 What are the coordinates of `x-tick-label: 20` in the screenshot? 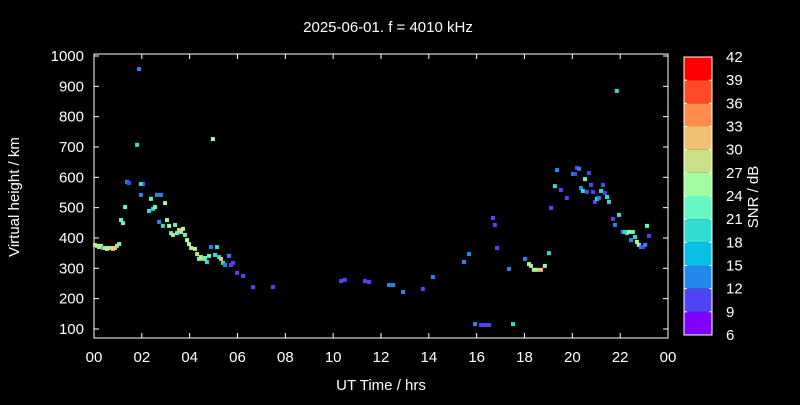 It's located at (572, 357).